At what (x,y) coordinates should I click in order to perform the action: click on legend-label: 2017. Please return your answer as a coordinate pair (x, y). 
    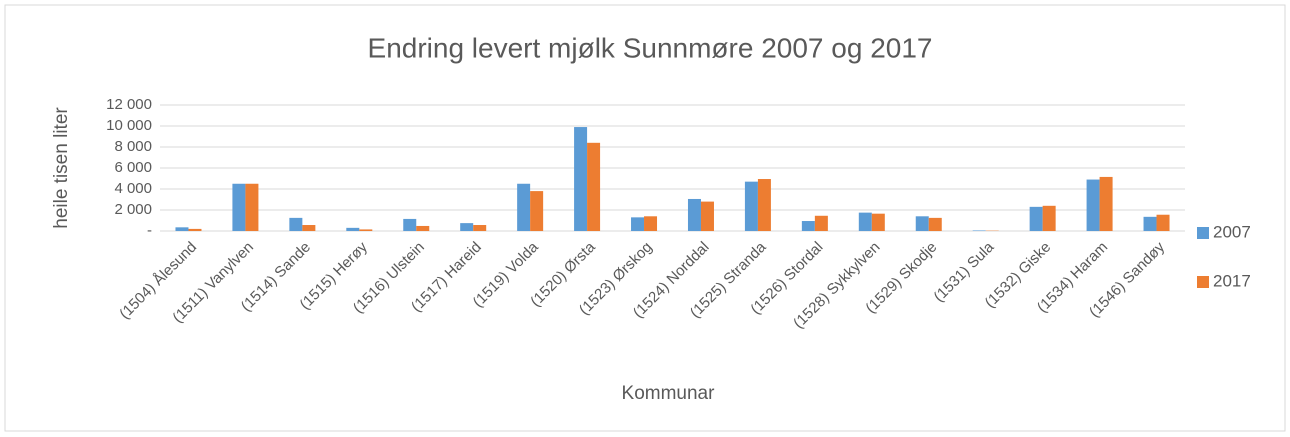
    Looking at the image, I should click on (1232, 280).